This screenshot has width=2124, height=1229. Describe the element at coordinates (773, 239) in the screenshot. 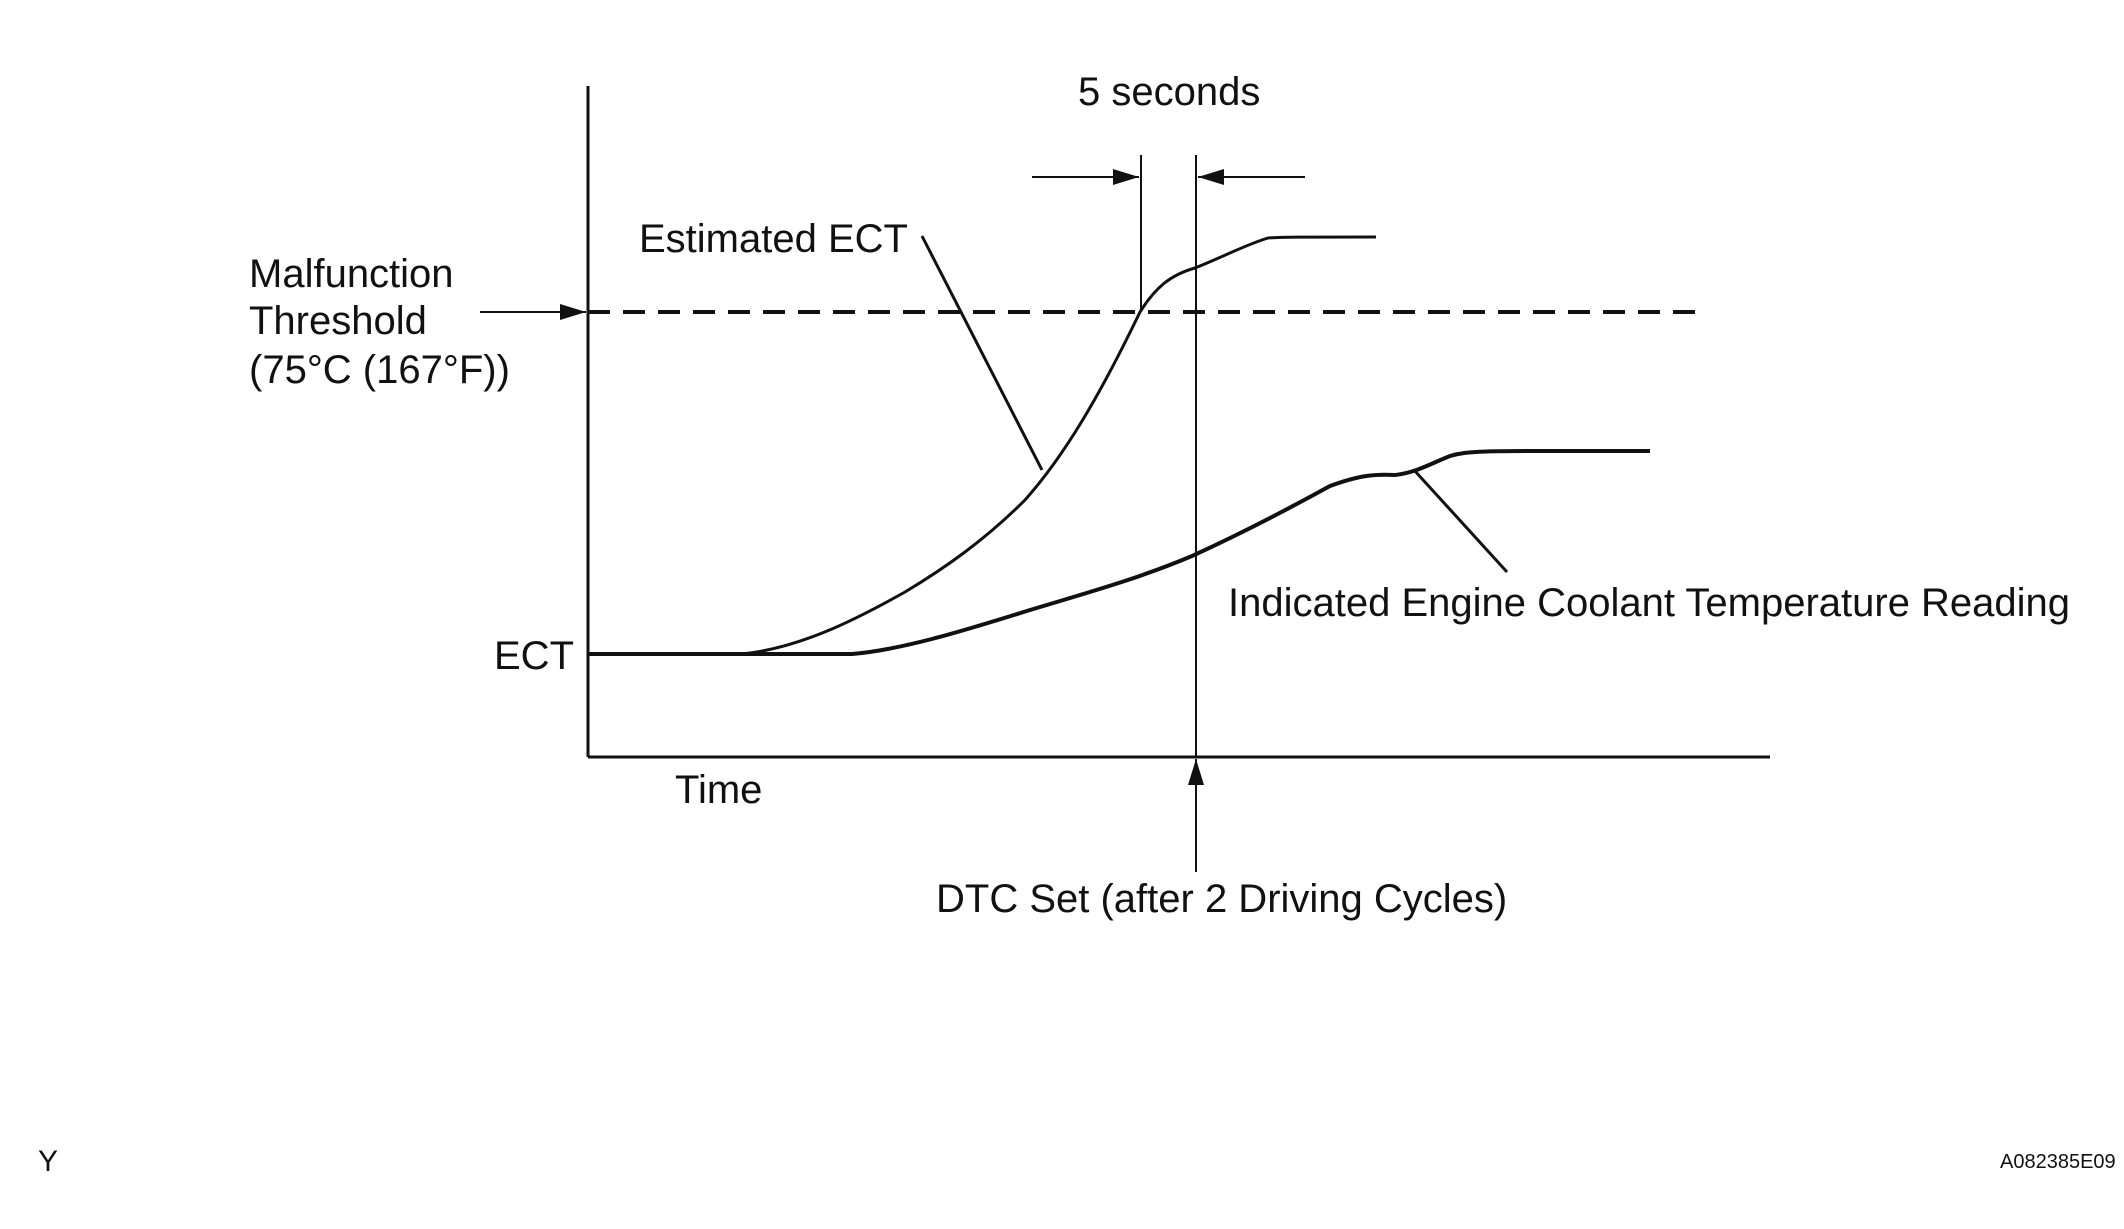

I see `estimated-ect-label: Estimated ECT` at that location.